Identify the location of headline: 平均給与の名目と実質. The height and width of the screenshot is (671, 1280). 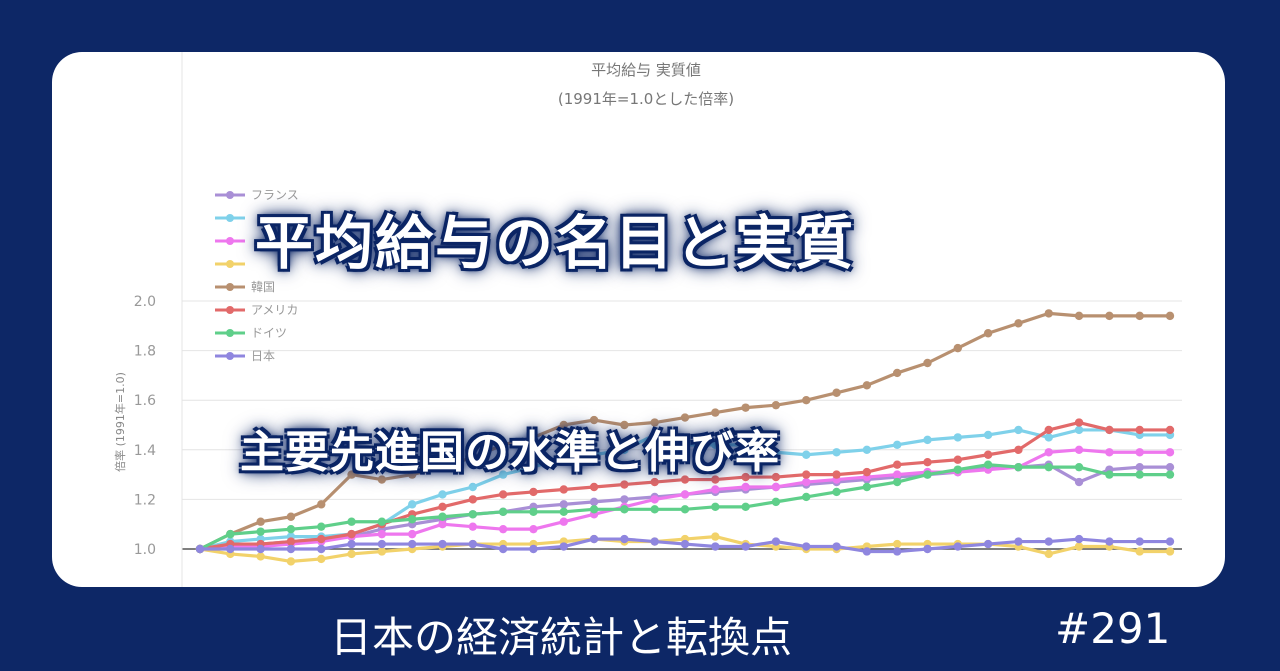
(555, 243).